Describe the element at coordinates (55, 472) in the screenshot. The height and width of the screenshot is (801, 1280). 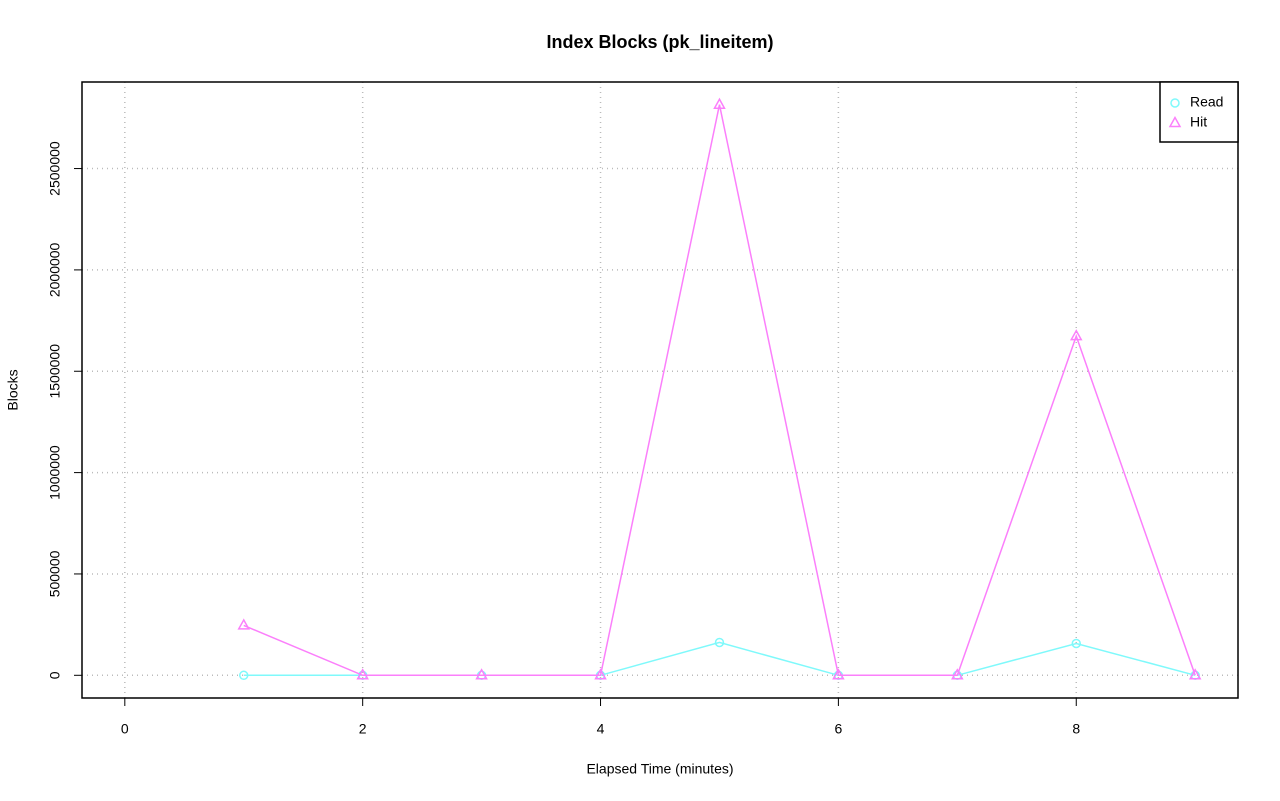
I see `y-tick-label: 1000000` at that location.